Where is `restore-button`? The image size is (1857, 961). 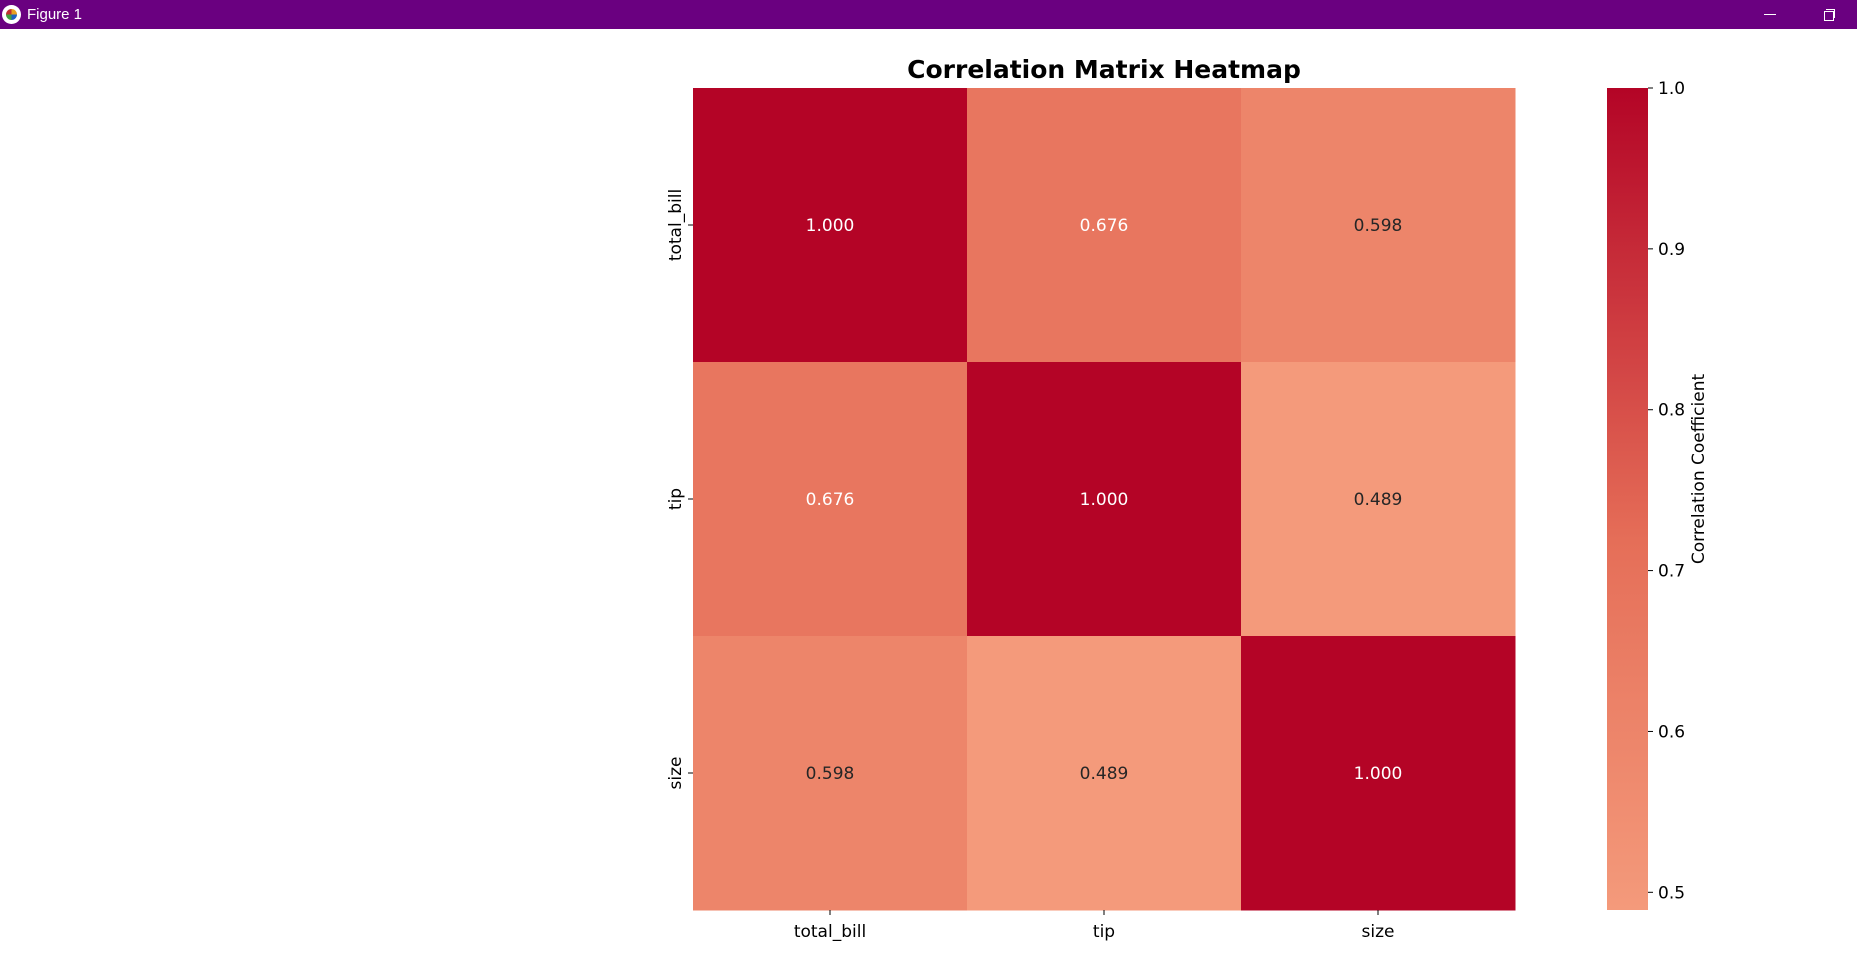 restore-button is located at coordinates (1829, 14).